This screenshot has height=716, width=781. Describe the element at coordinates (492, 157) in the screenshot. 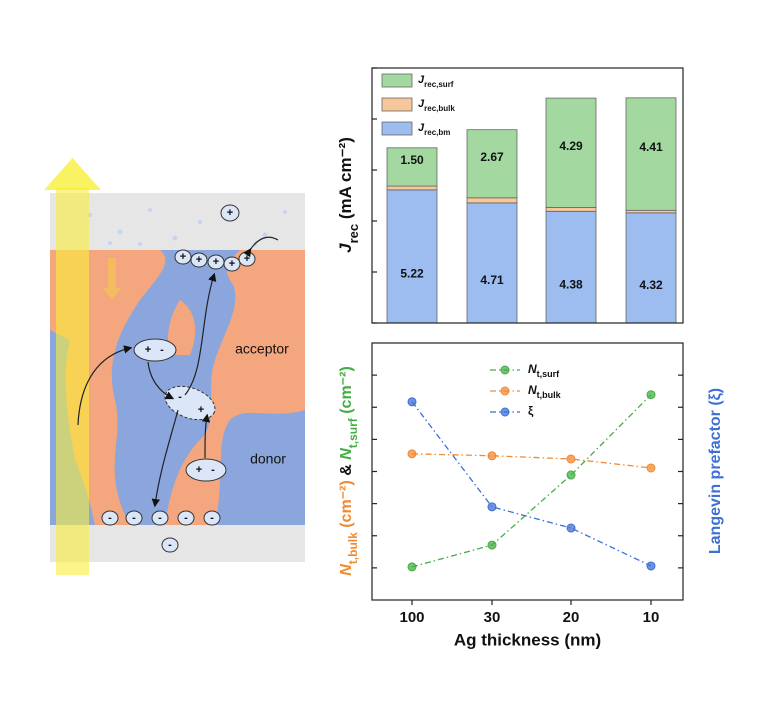

I see `value-label: 2.67` at that location.